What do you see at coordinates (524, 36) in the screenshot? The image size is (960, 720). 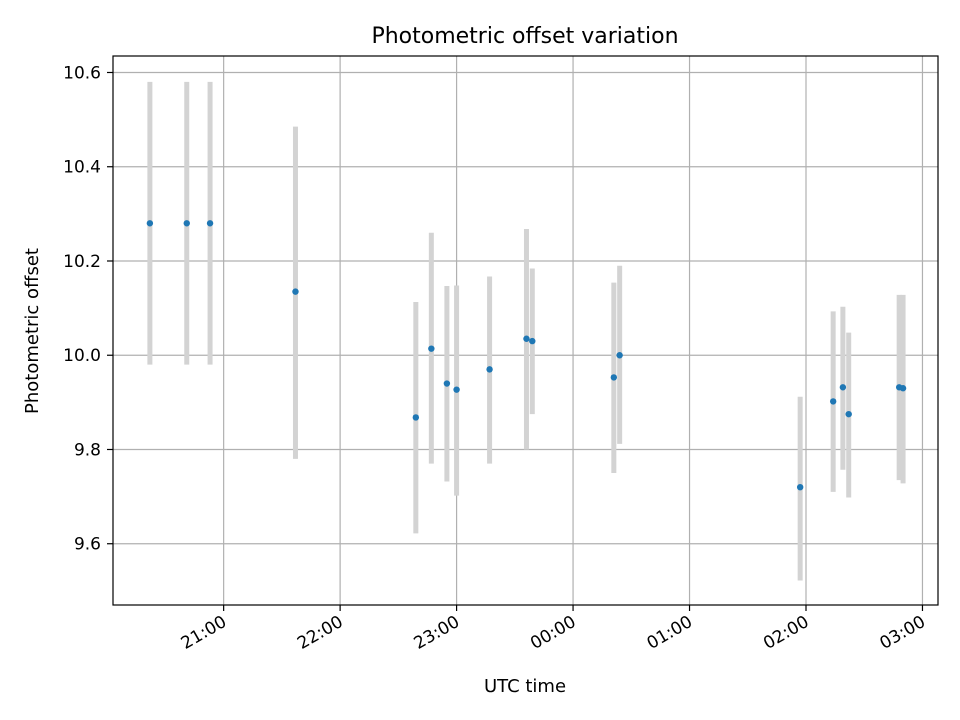 I see `chart-title: Photometric offset variation` at bounding box center [524, 36].